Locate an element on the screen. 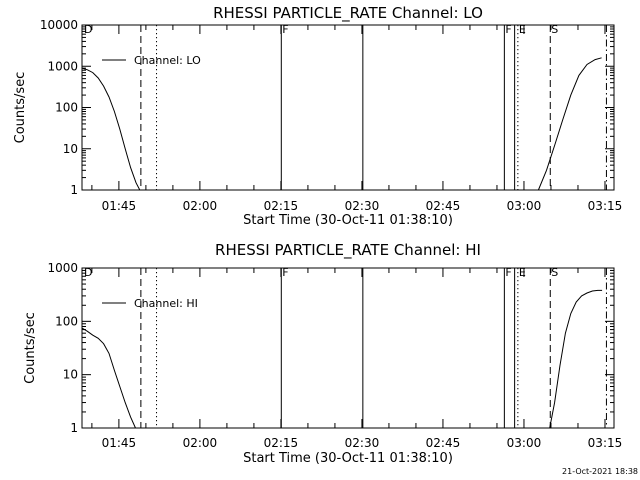  y-tick-label: 10000 is located at coordinates (59, 25).